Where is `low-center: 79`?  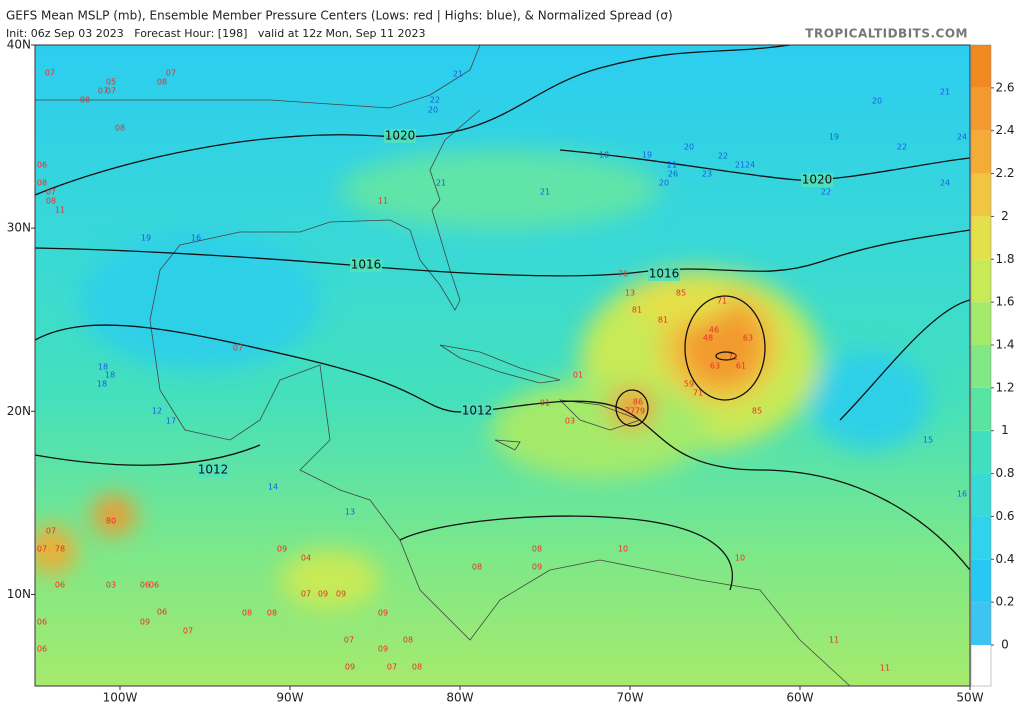
low-center: 79 is located at coordinates (640, 411).